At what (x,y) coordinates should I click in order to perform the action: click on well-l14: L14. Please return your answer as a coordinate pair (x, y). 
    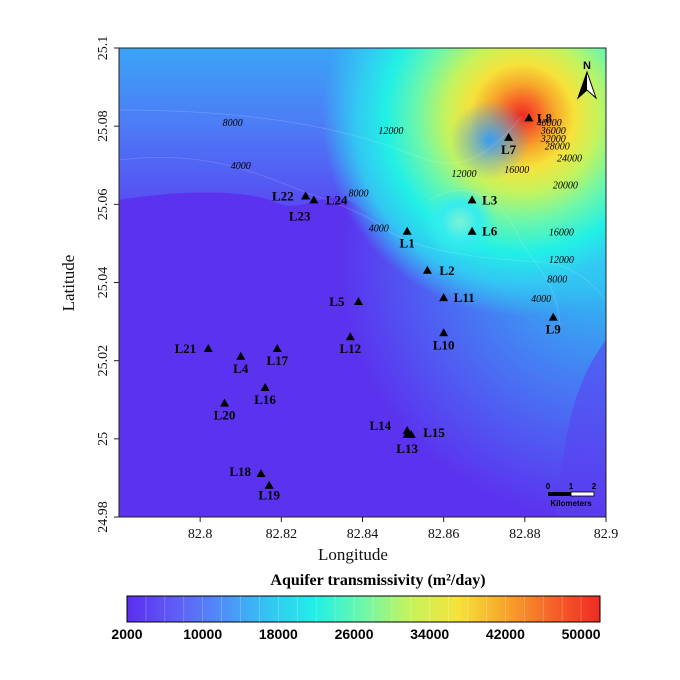
    Looking at the image, I should click on (390, 426).